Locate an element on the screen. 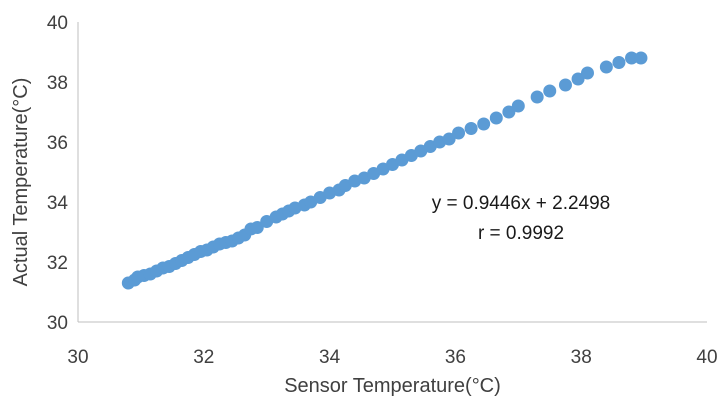  y-tick-labels: 30 32 34 36 38 40 is located at coordinates (58, 173).